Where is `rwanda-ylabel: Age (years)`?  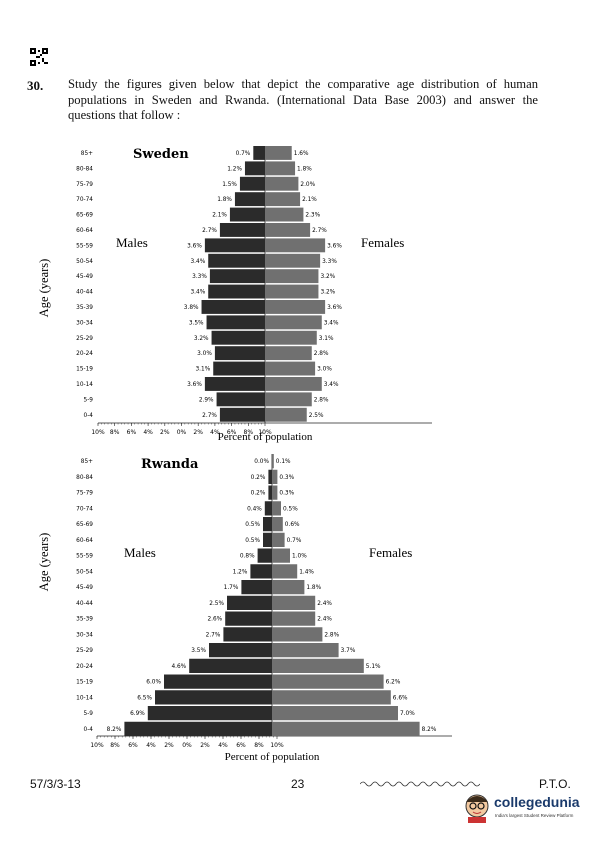
rwanda-ylabel: Age (years) is located at coordinates (44, 562).